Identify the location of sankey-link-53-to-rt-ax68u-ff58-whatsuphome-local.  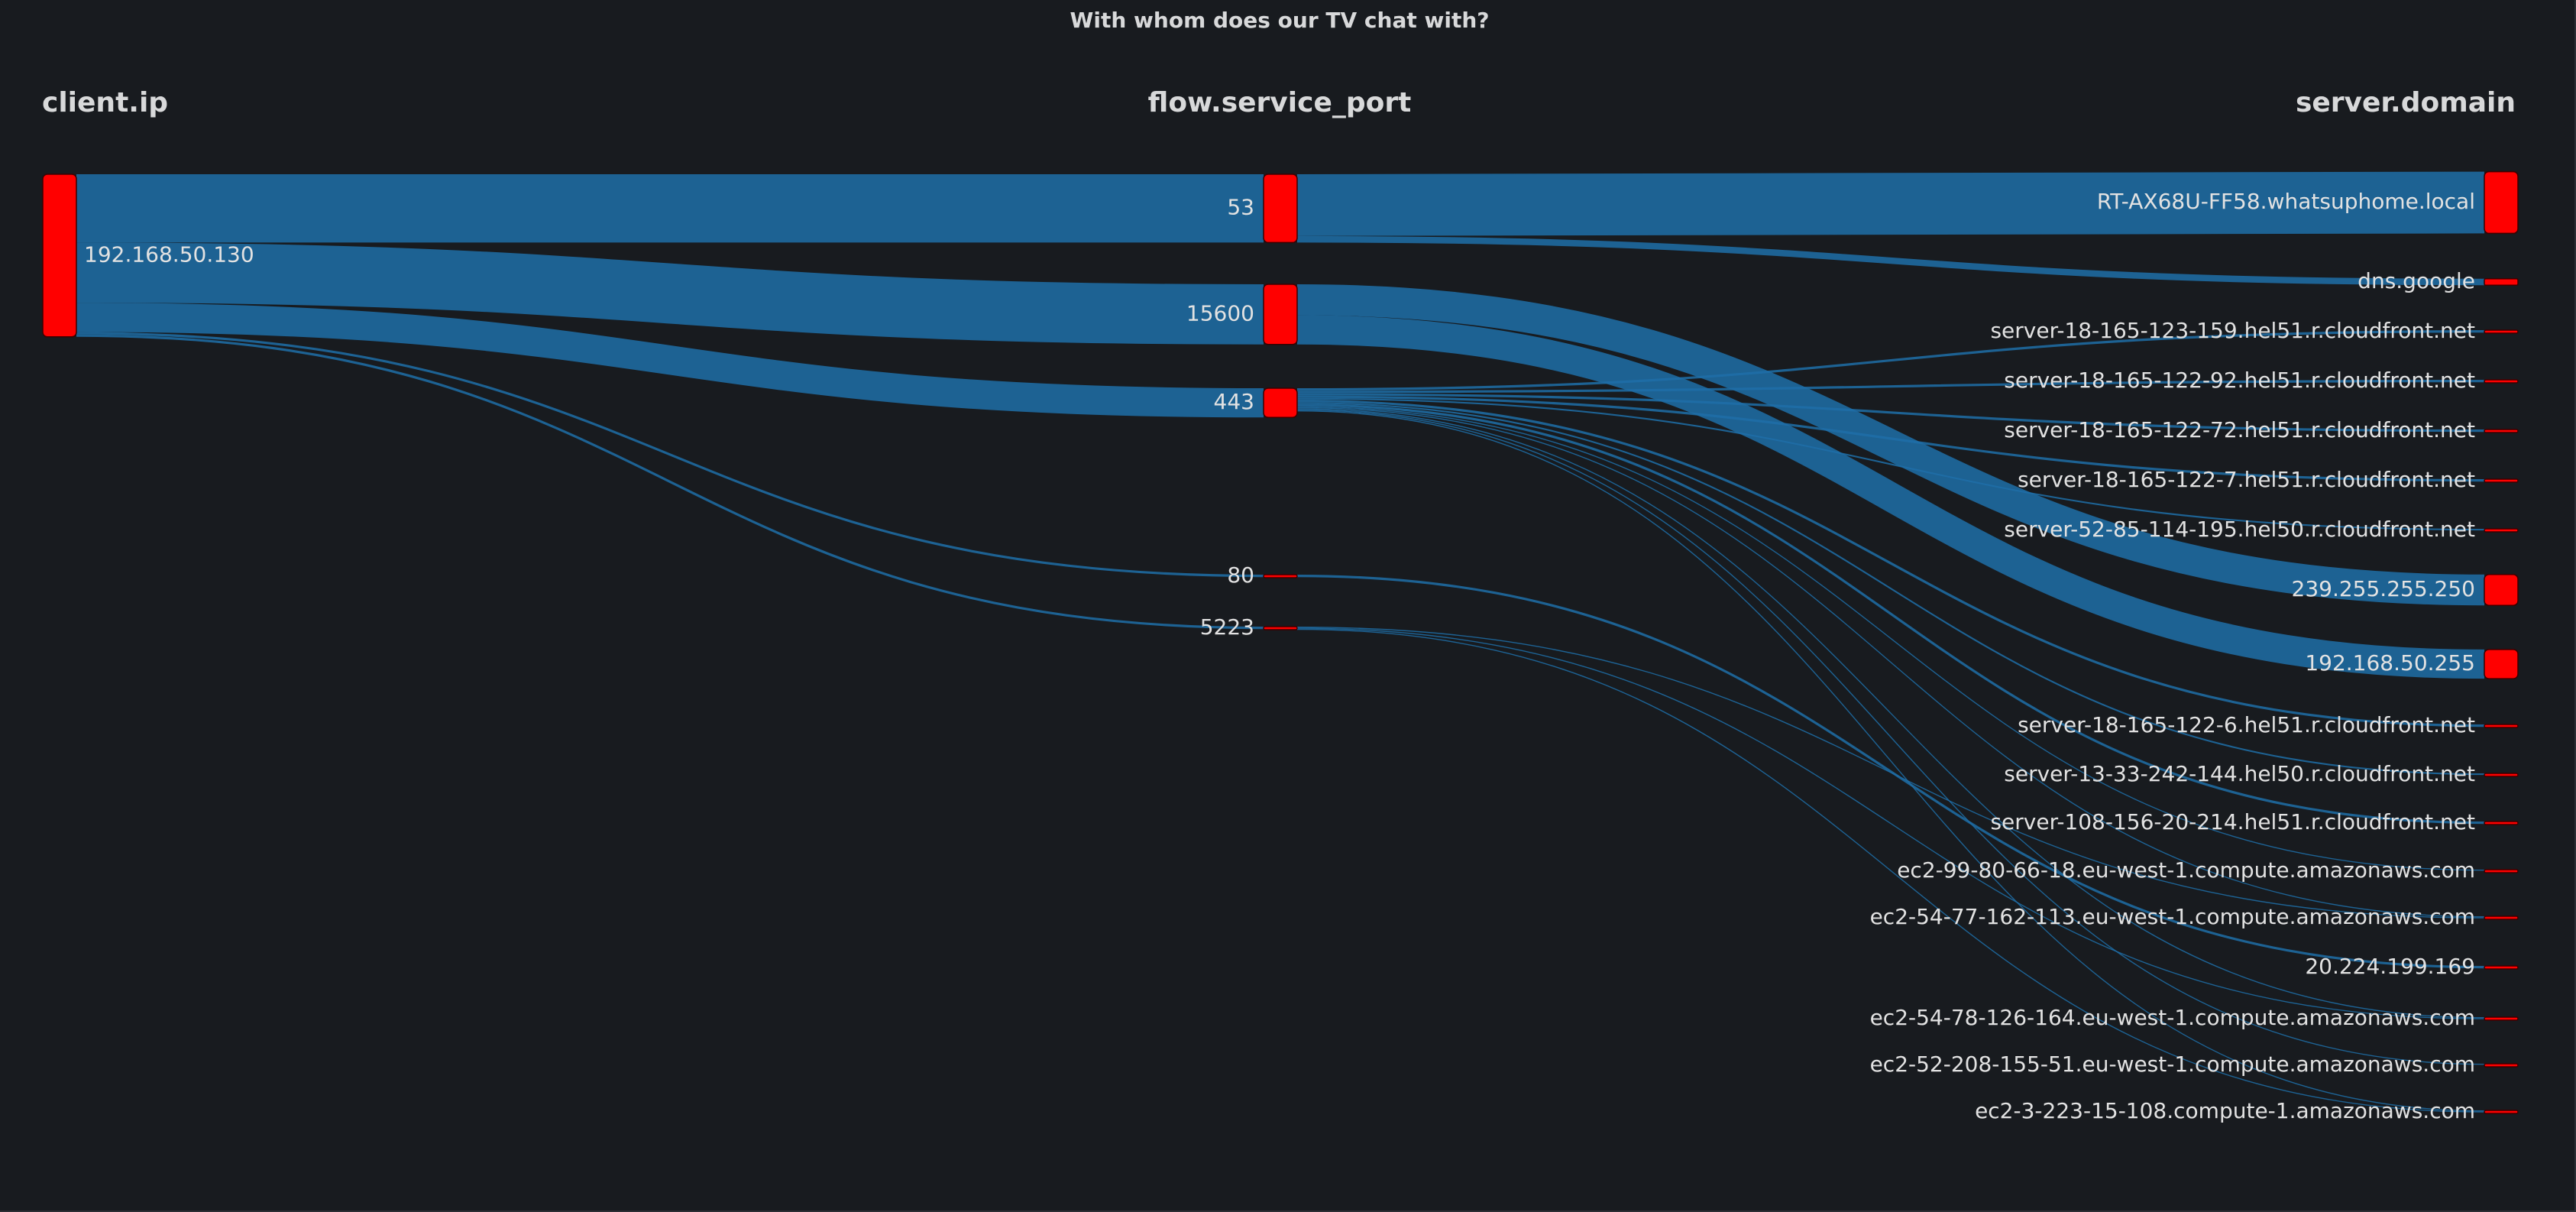
(1890, 203).